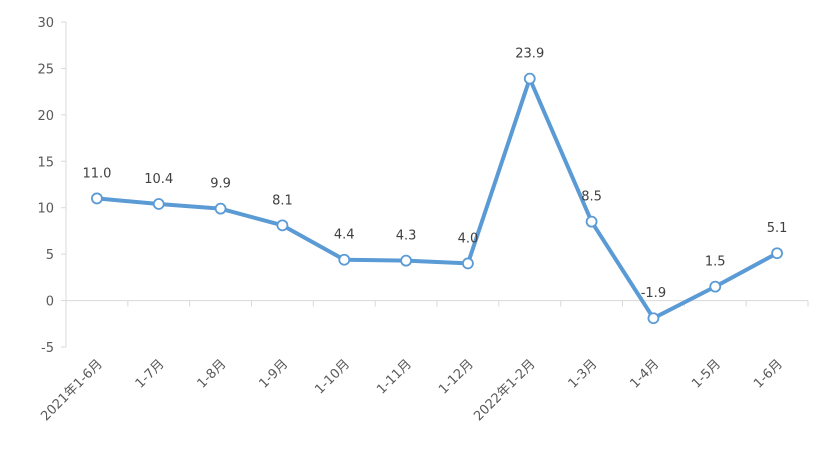  I want to click on data-label: 11.0, so click(96, 173).